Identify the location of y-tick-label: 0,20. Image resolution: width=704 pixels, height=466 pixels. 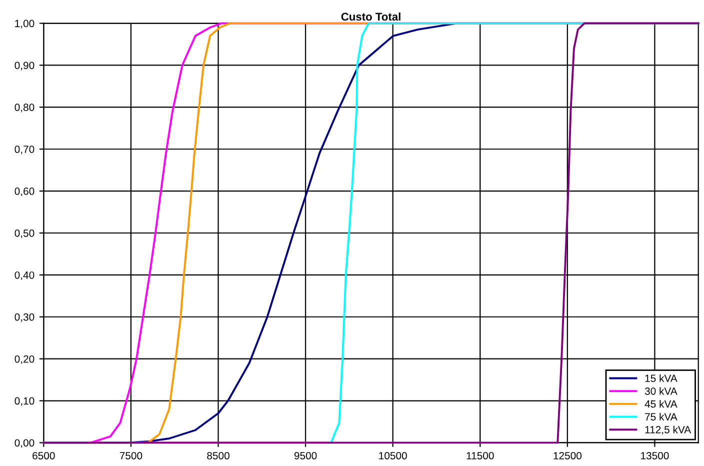
(24, 359).